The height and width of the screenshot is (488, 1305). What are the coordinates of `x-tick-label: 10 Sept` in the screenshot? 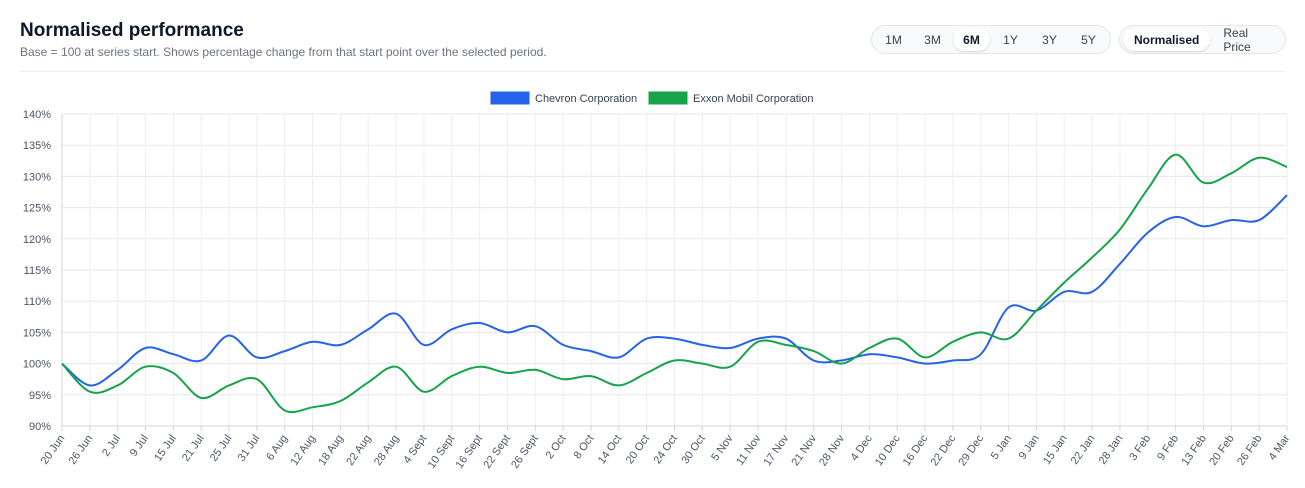 It's located at (442, 452).